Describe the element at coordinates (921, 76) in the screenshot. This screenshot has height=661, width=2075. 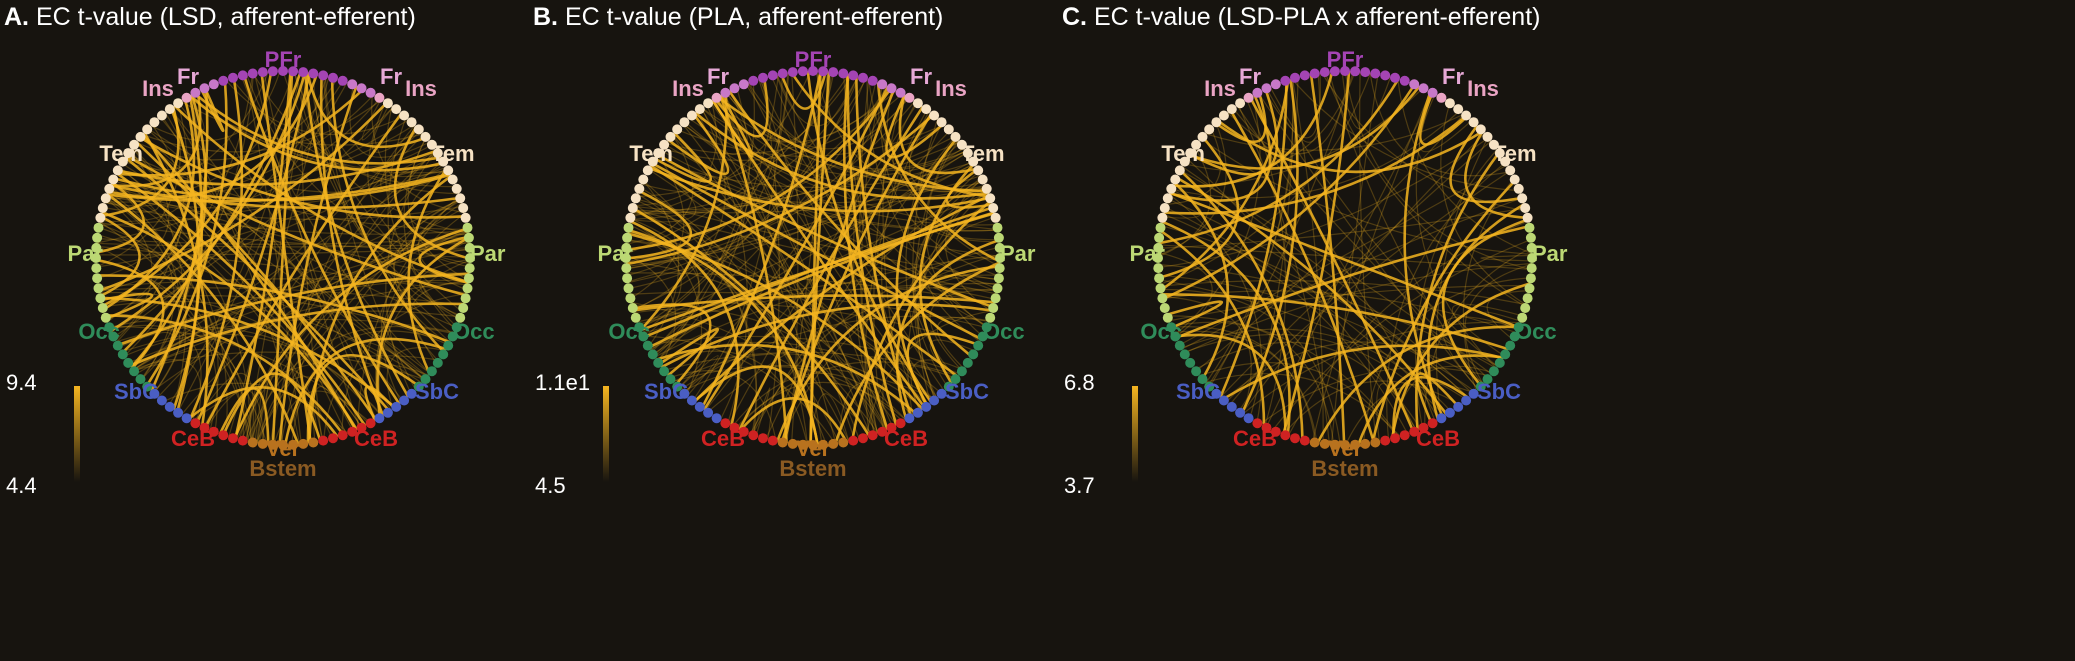
I see `region-label: Fr` at that location.